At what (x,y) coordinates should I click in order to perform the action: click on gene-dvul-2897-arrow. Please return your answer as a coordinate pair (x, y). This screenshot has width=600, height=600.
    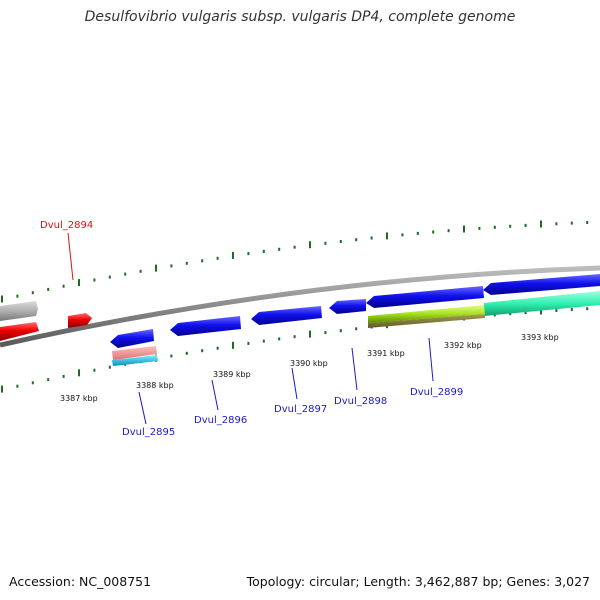
    Looking at the image, I should click on (286, 315).